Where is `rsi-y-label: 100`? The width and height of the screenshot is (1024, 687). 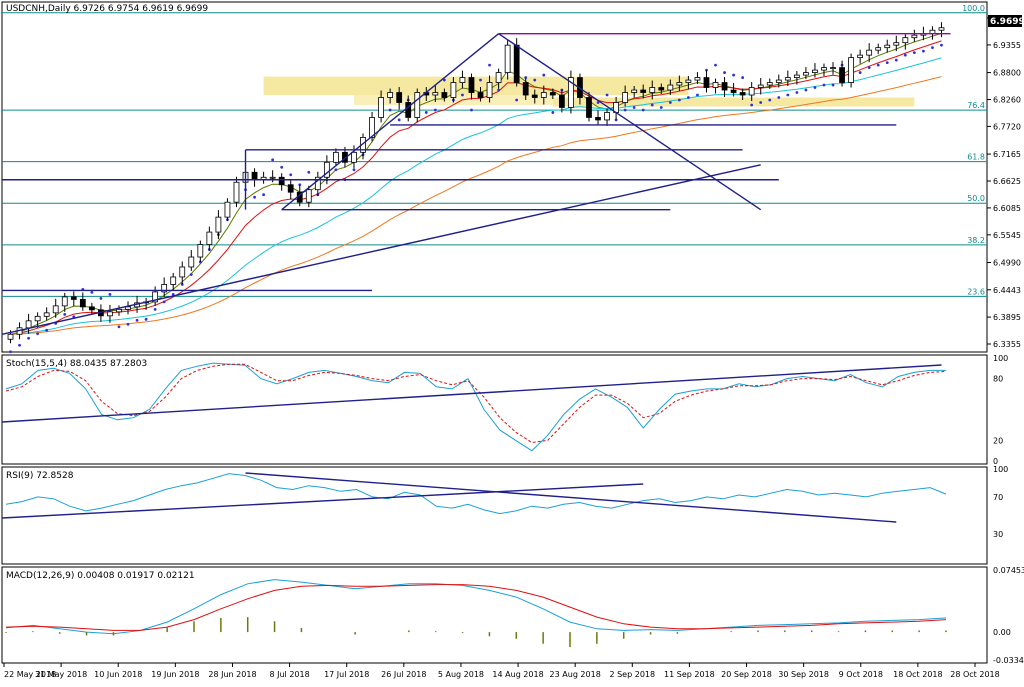
rsi-y-label: 100 is located at coordinates (1000, 469).